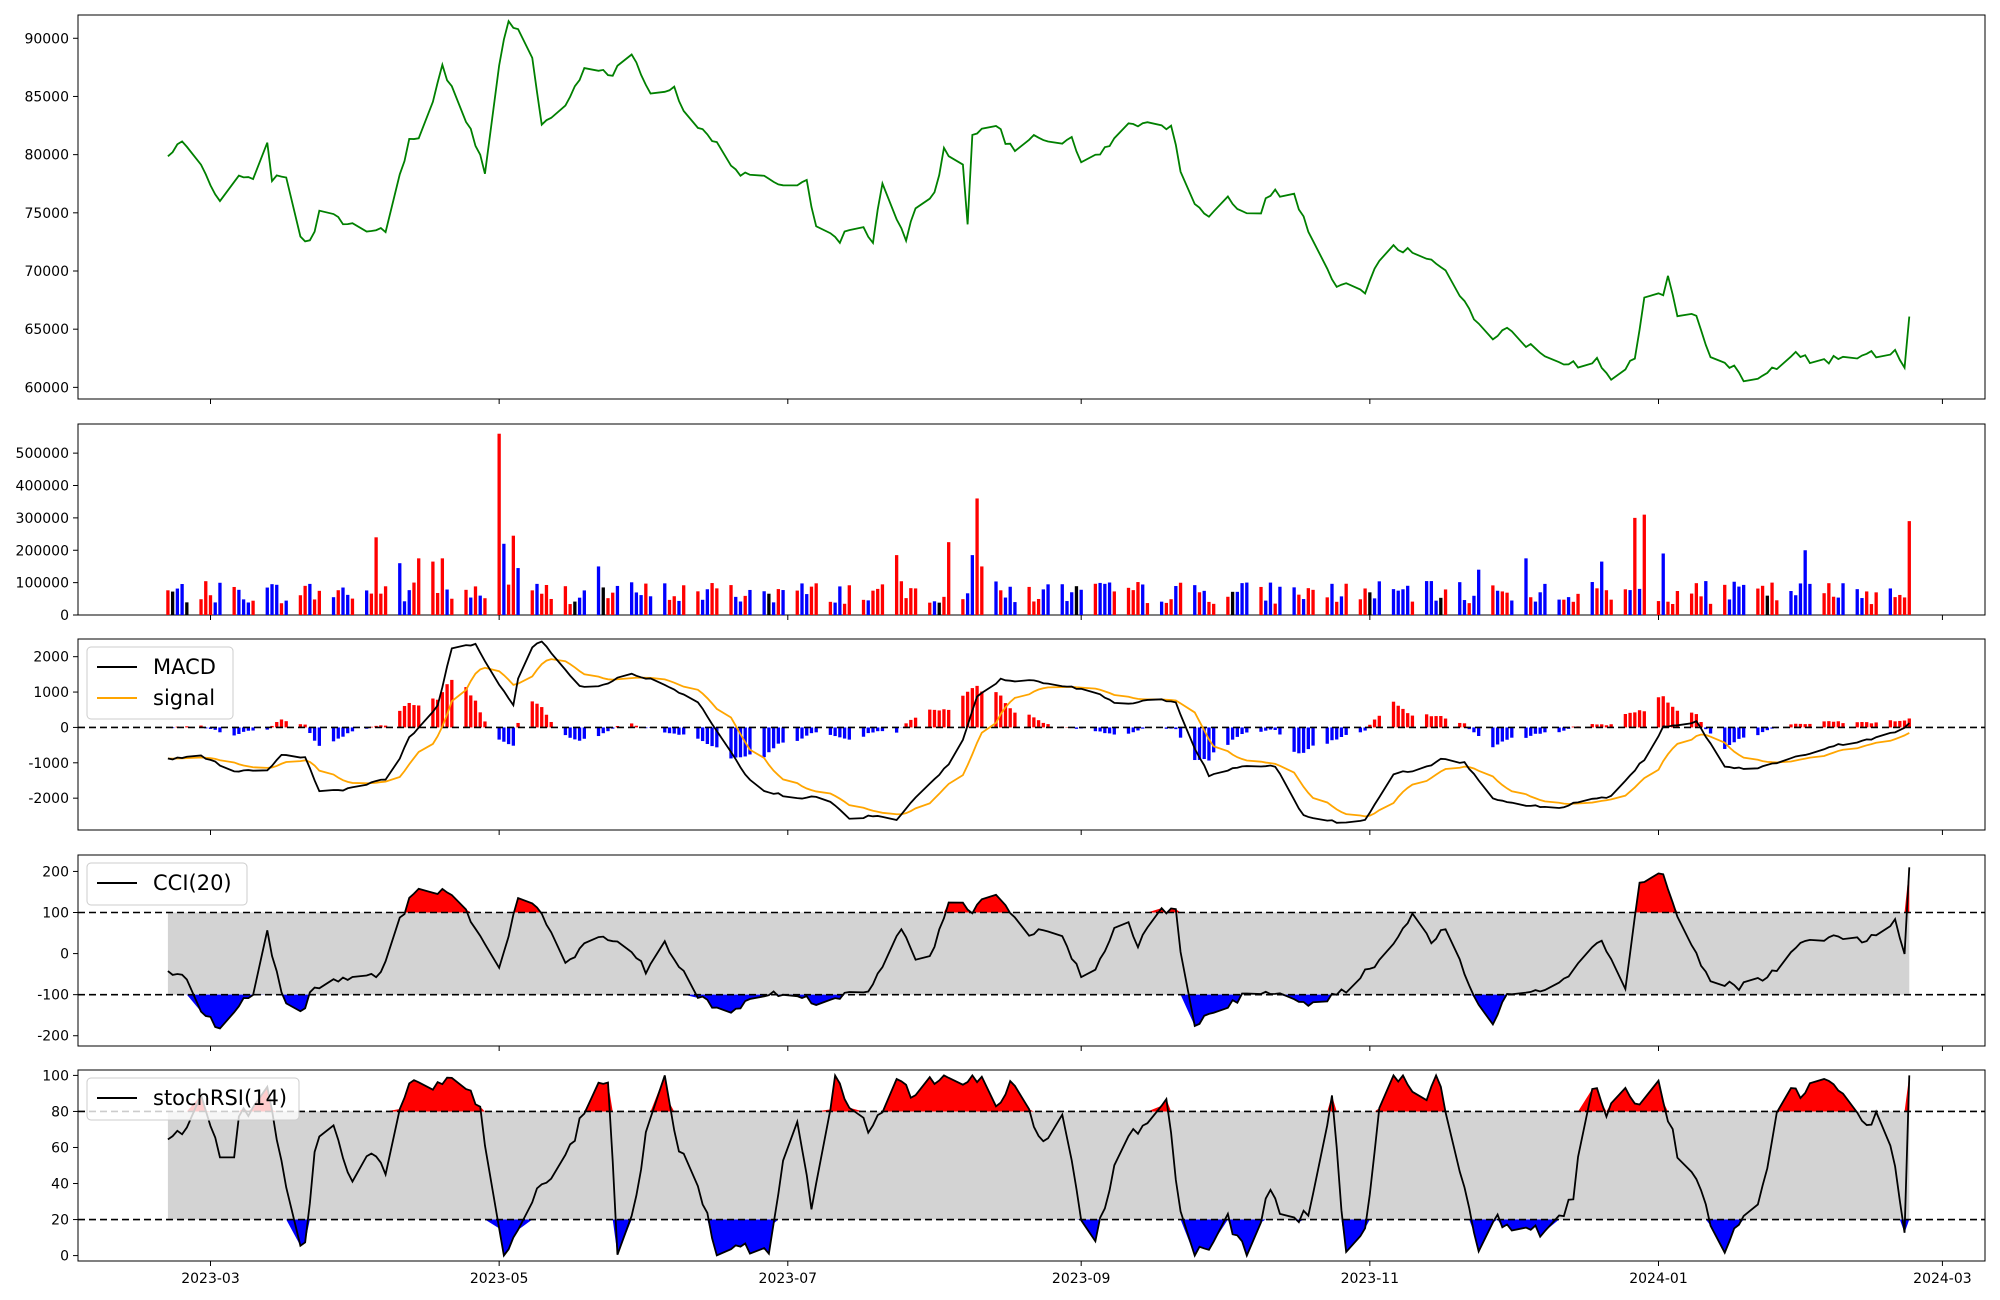  I want to click on legend-label: stochRSI(14), so click(220, 1098).